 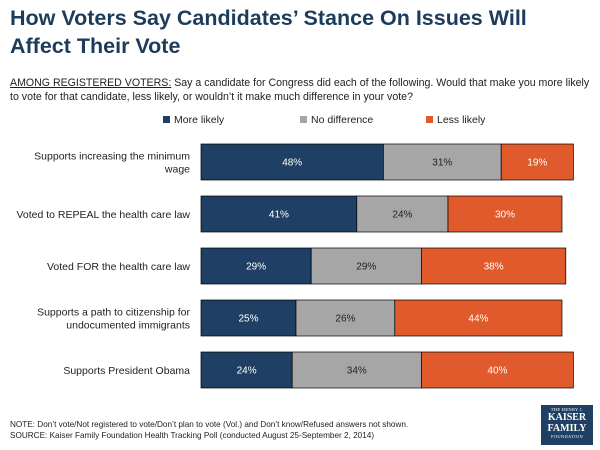 I want to click on data-label: 30%, so click(x=505, y=215).